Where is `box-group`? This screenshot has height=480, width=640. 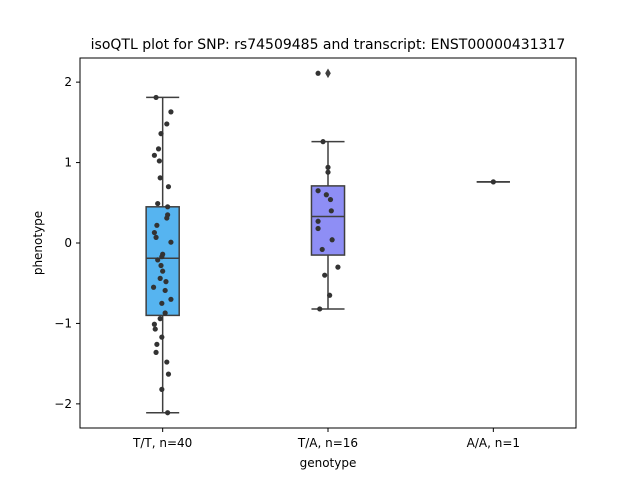 box-group is located at coordinates (162, 255).